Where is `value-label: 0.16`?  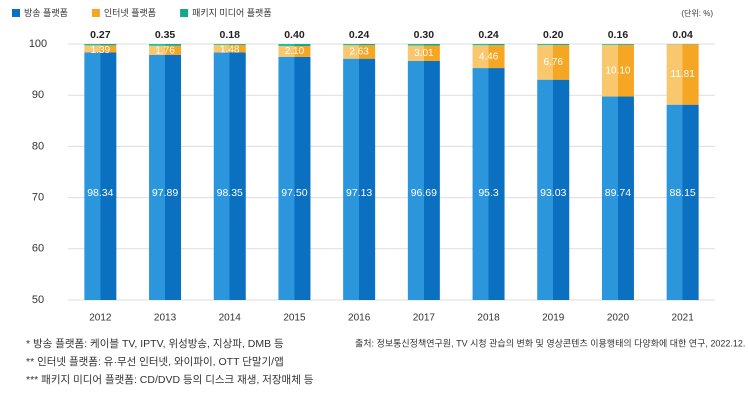 value-label: 0.16 is located at coordinates (618, 35).